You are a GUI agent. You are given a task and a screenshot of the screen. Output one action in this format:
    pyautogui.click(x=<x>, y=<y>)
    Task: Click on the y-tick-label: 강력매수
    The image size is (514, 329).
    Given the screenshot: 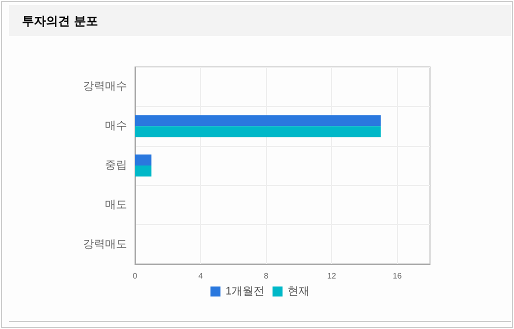 What is the action you would take?
    pyautogui.click(x=105, y=86)
    